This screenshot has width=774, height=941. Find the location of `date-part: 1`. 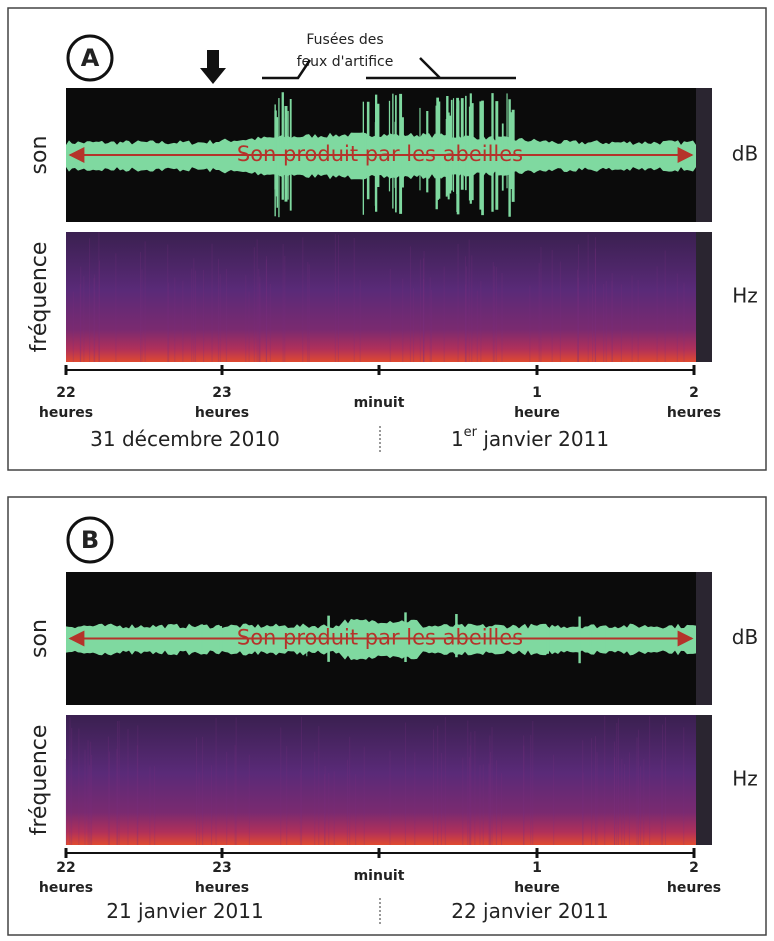

date-part: 1 is located at coordinates (457, 439).